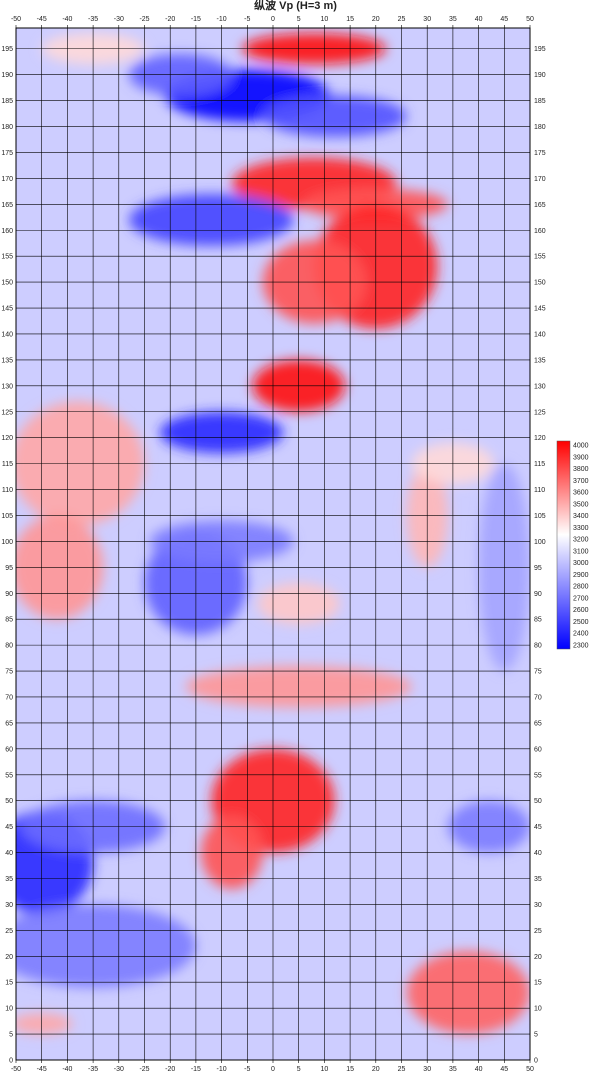  Describe the element at coordinates (11, 1035) in the screenshot. I see `y-tick-label-left: 5` at that location.